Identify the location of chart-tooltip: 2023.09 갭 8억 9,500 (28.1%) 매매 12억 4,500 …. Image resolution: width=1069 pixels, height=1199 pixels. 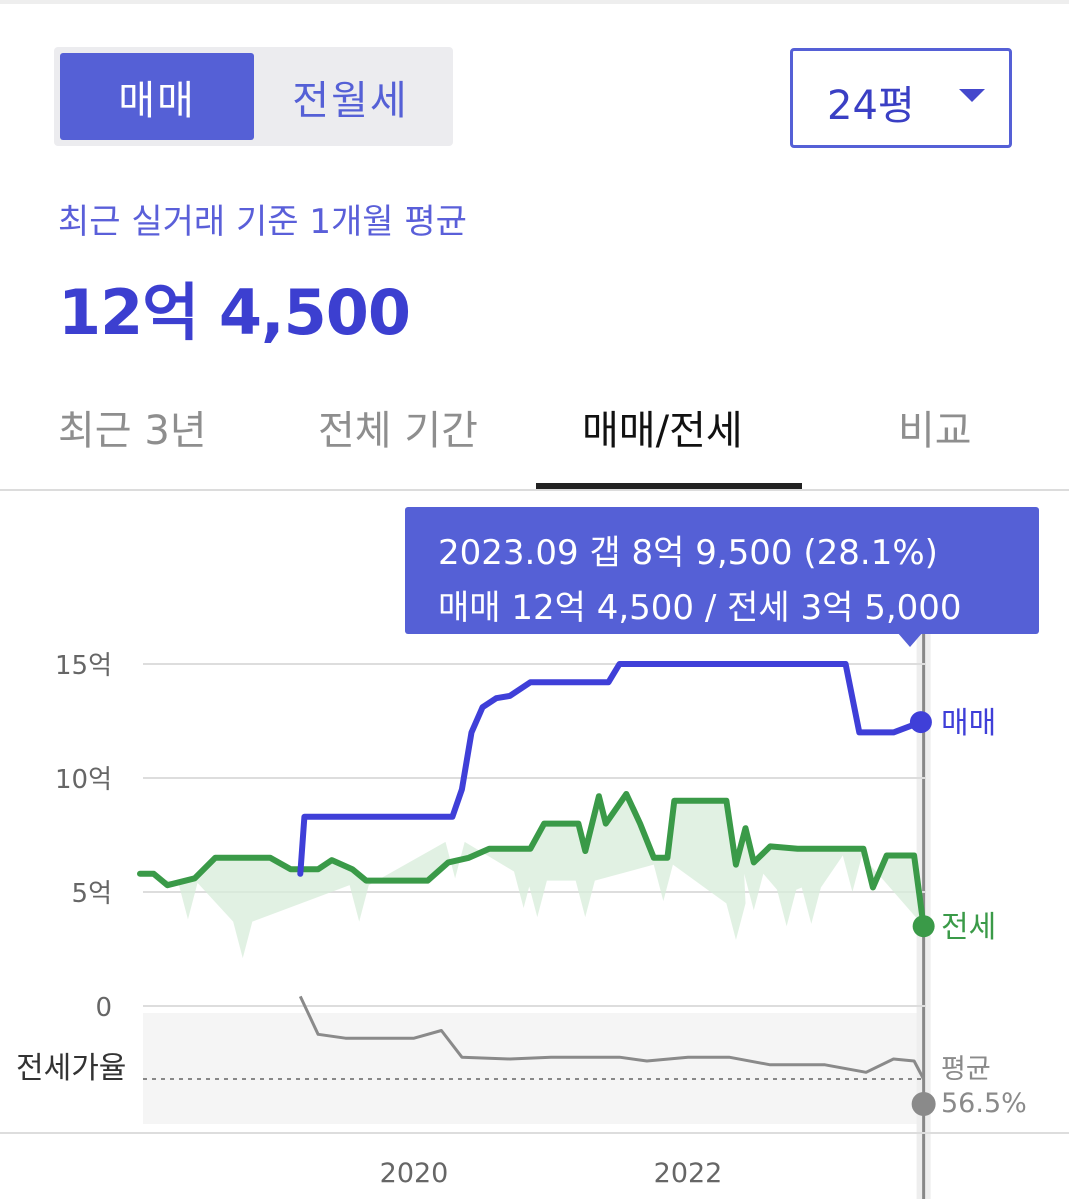
(722, 570).